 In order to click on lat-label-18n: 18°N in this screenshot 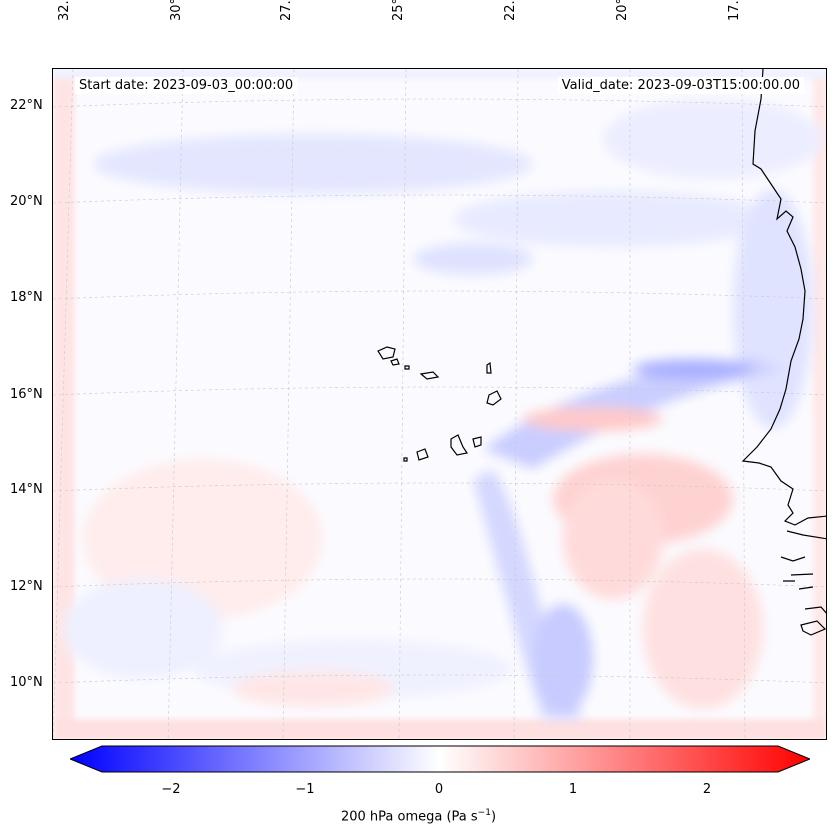, I will do `click(26, 297)`.